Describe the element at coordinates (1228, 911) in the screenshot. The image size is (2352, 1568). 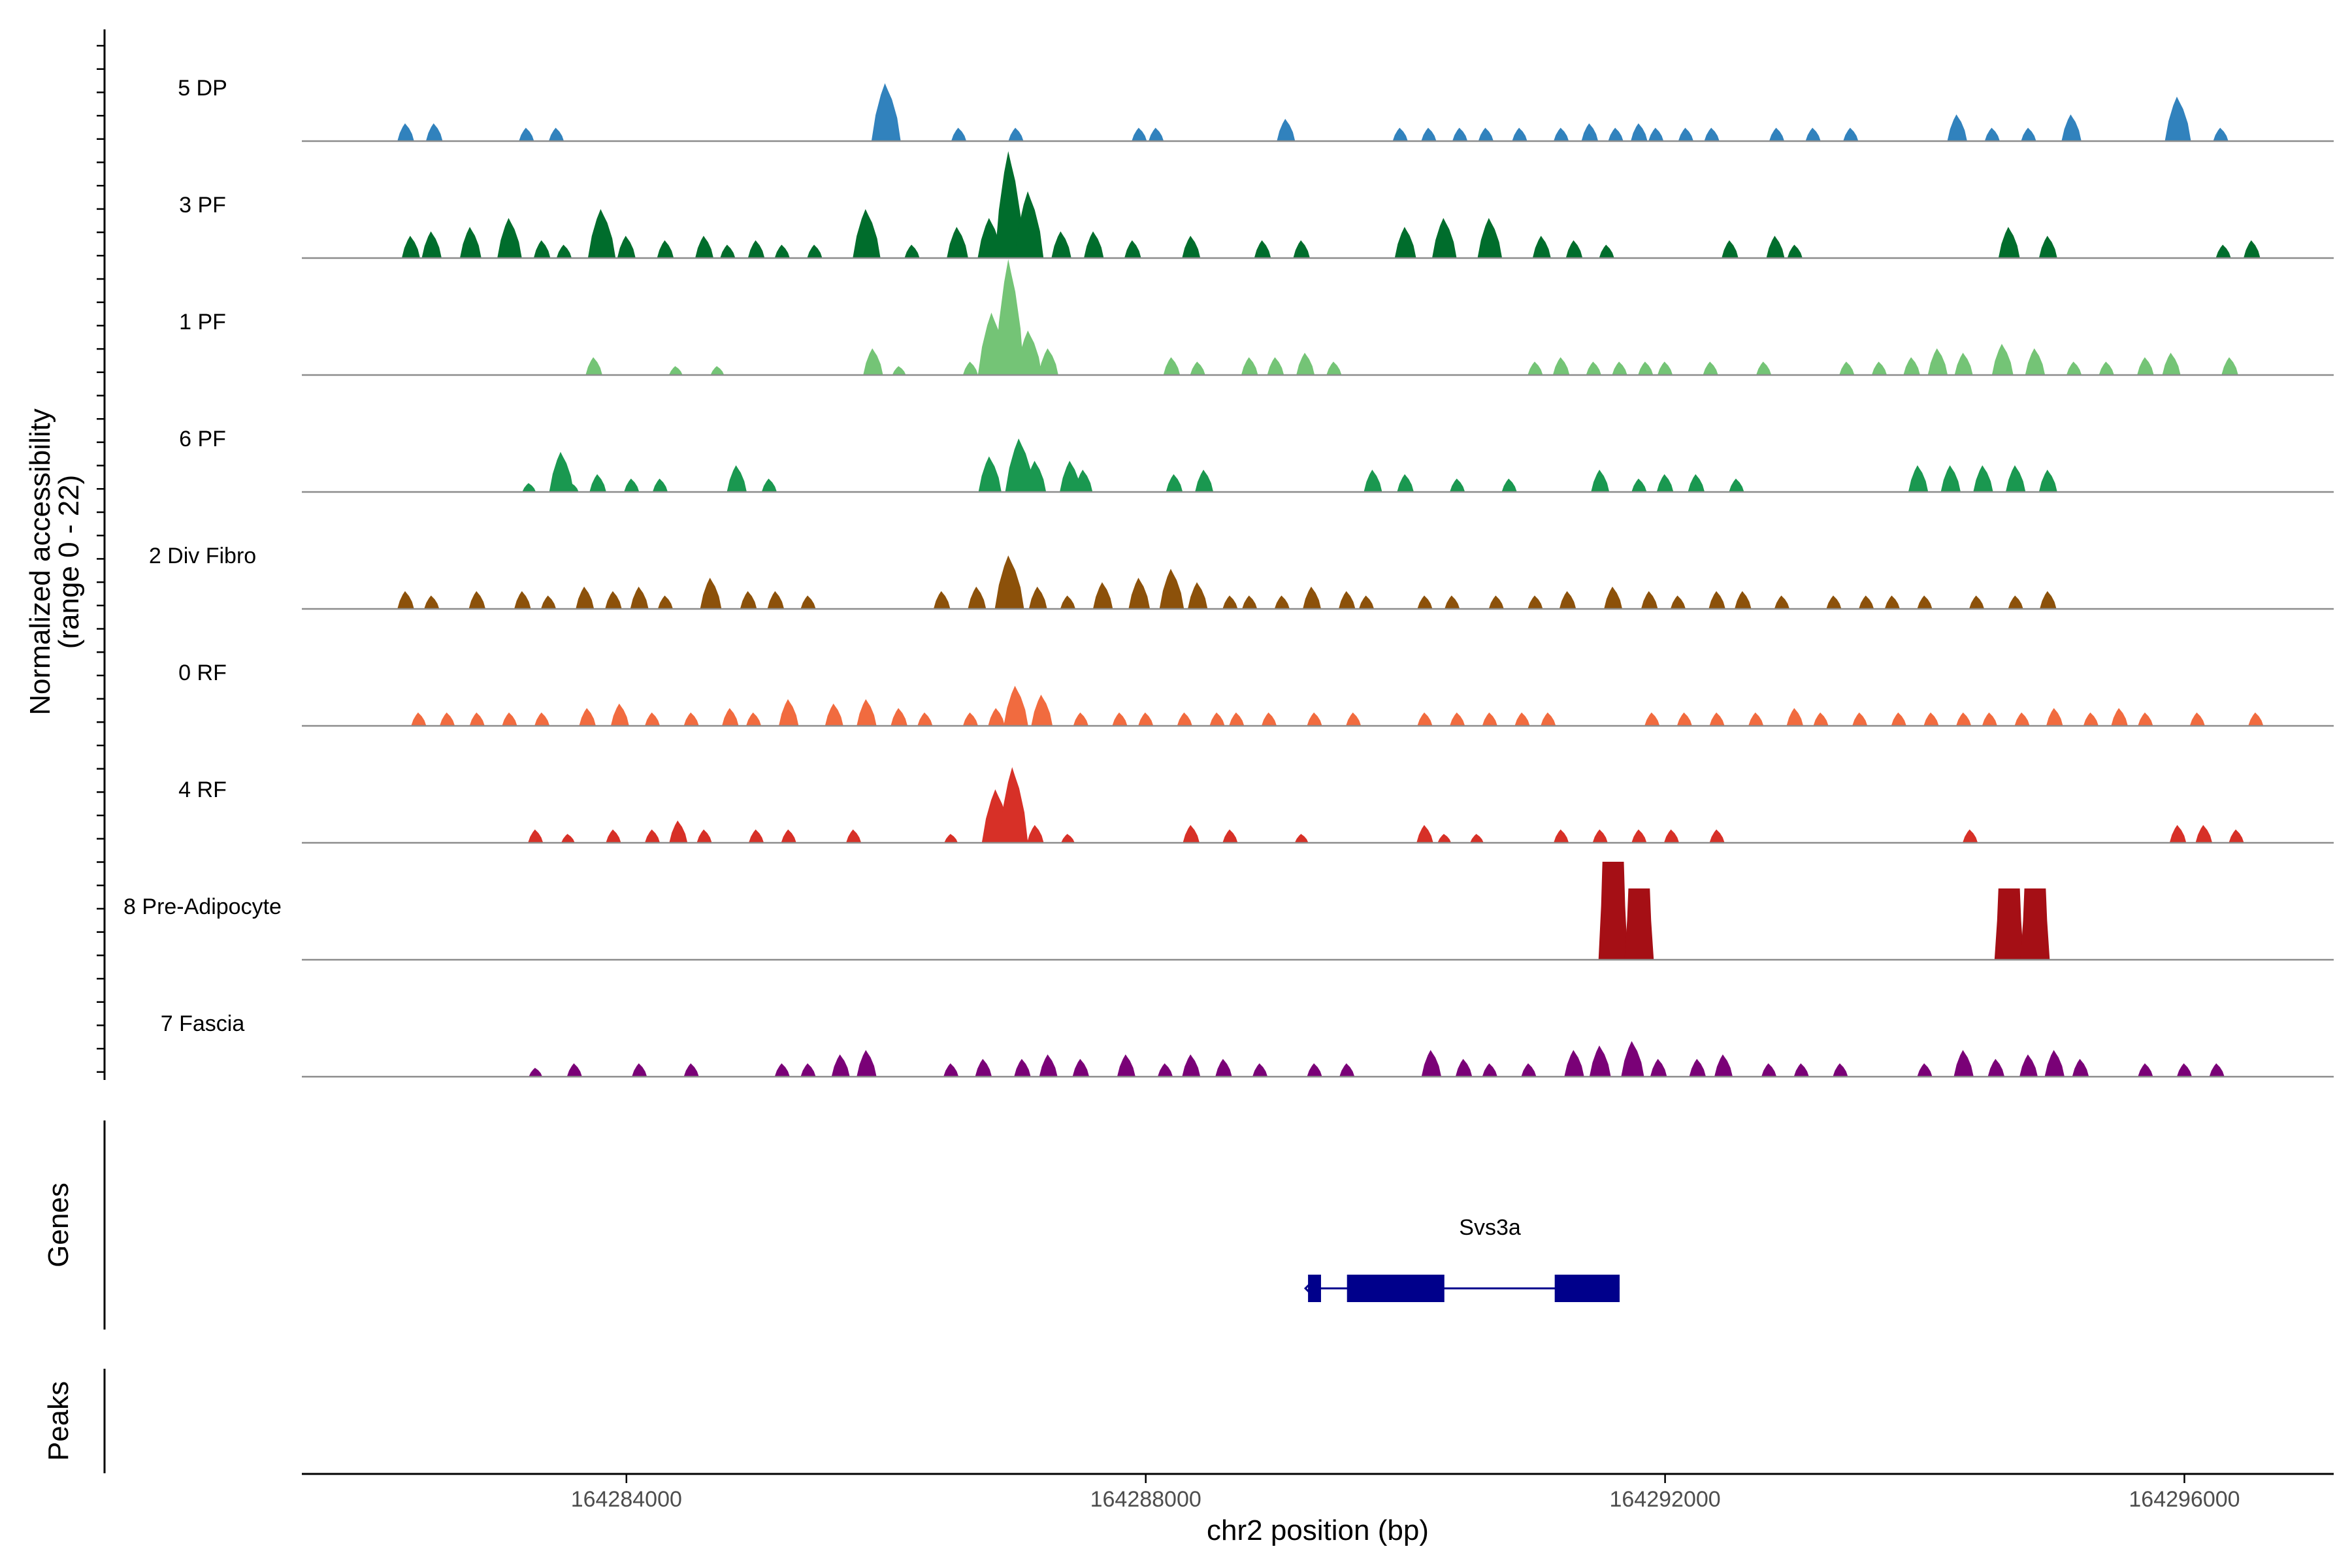
I see `track-8: 8 Pre-Adipocyte` at that location.